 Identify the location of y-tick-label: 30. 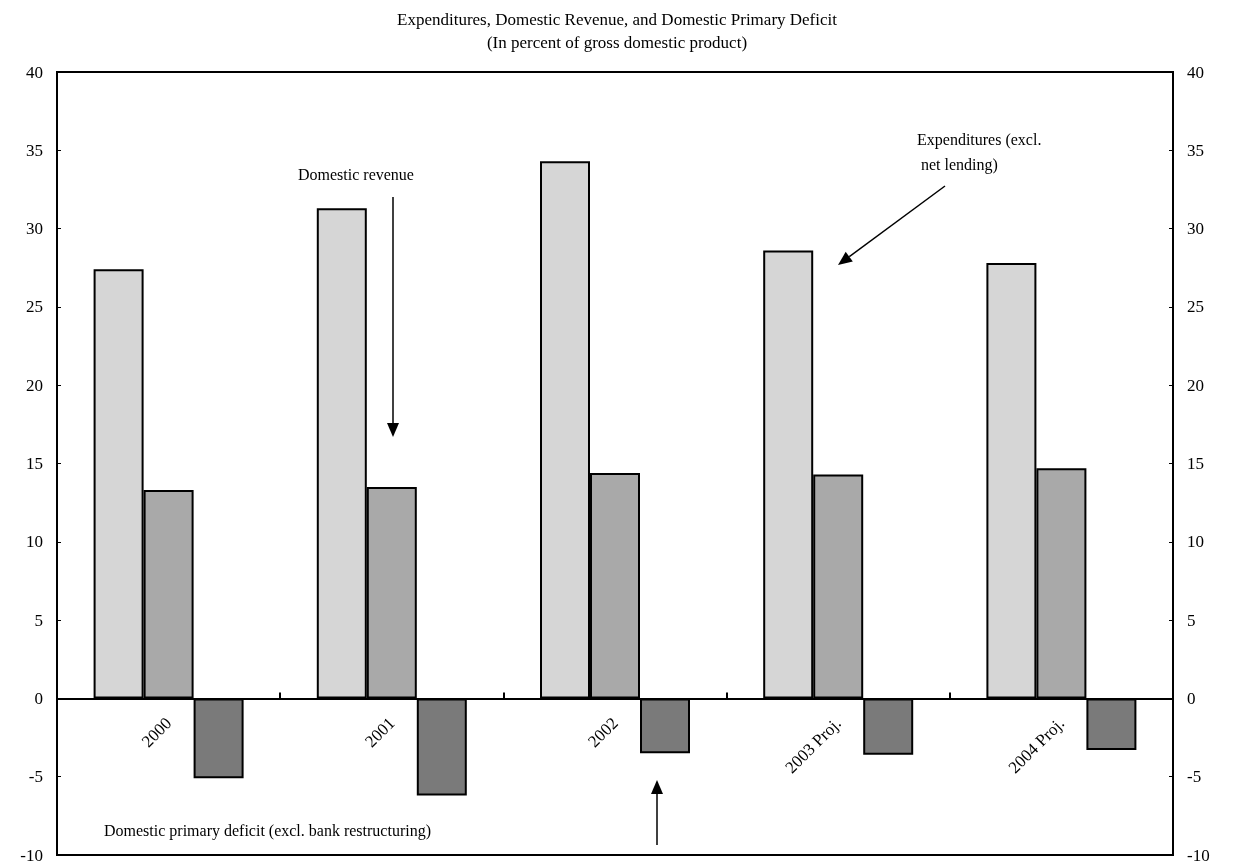
(34, 229).